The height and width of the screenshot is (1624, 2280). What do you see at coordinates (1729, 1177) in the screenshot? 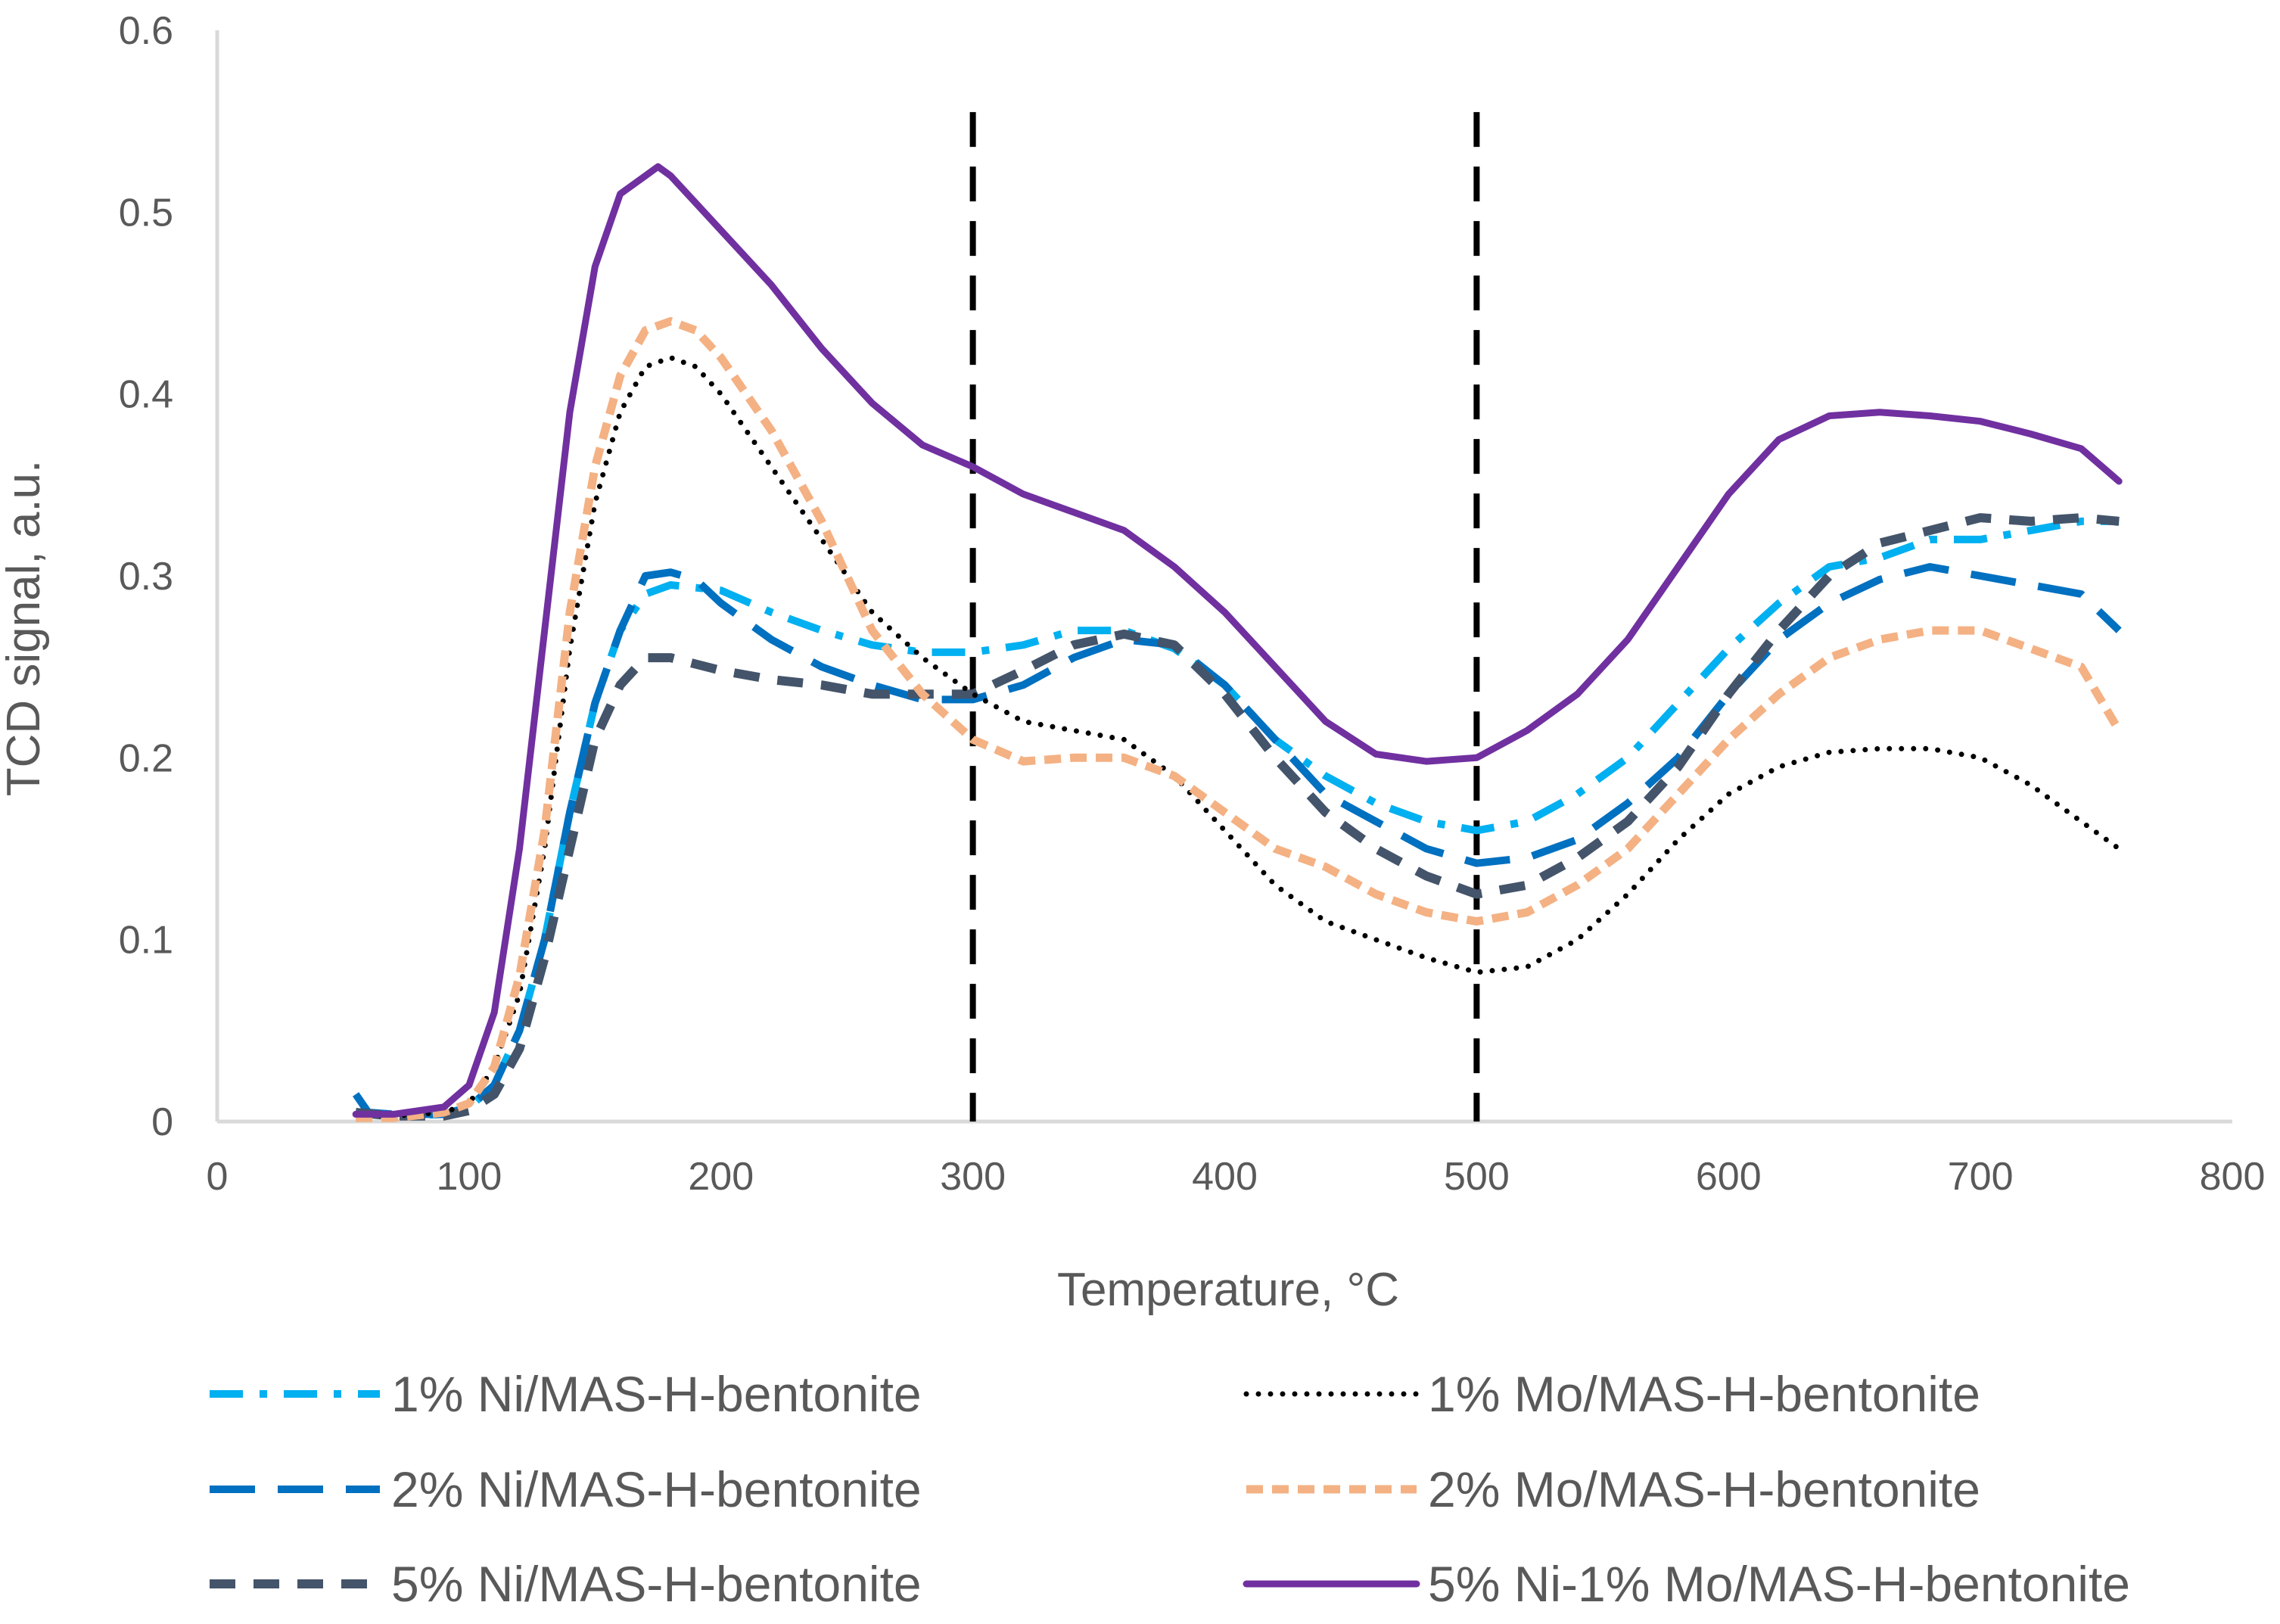
I see `x-tick-label: 600` at bounding box center [1729, 1177].